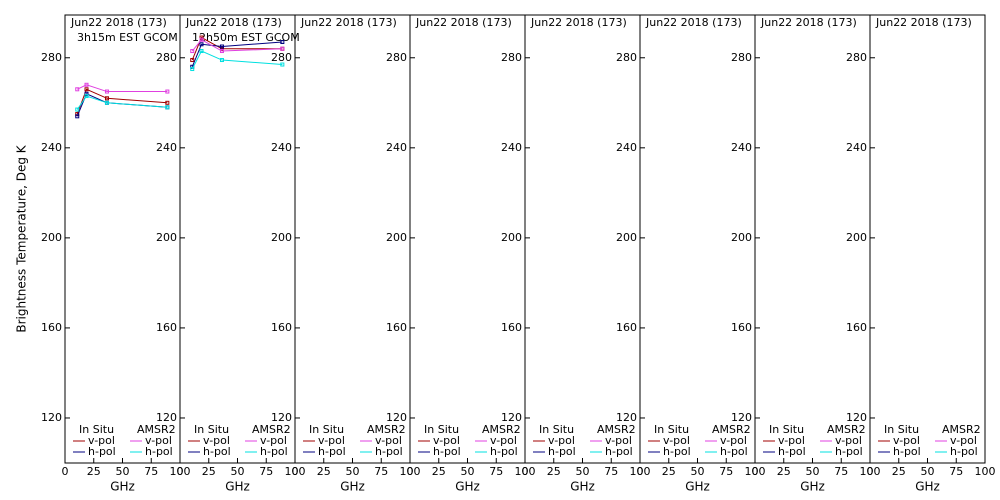 This screenshot has width=1000, height=500. I want to click on panel-subtitle: 3h15m EST GCOM, so click(127, 37).